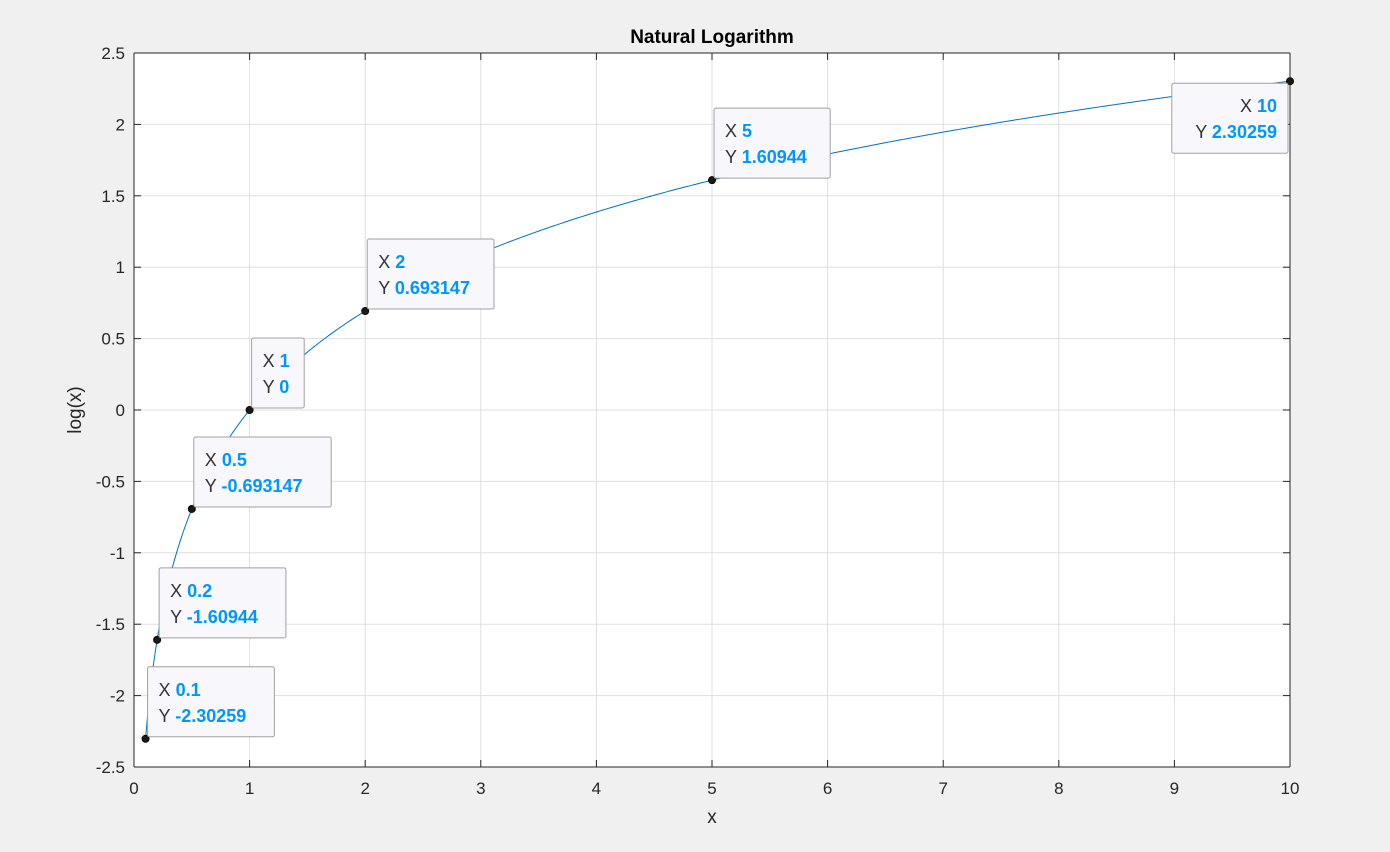  I want to click on datatip-x-line: X 2, so click(391, 262).